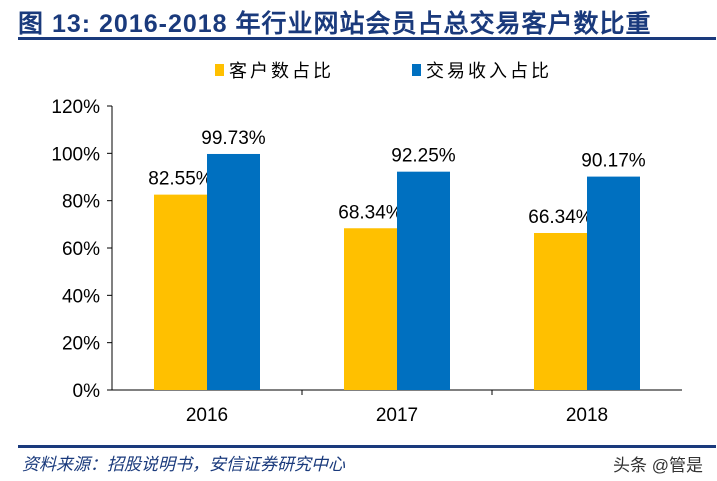 The width and height of the screenshot is (717, 481). What do you see at coordinates (367, 38) in the screenshot?
I see `title-divider` at bounding box center [367, 38].